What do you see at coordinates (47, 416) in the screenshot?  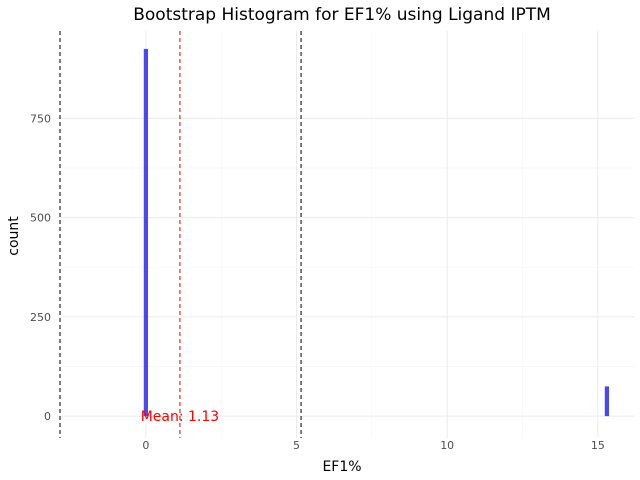 I see `y-tick-label: 0` at bounding box center [47, 416].